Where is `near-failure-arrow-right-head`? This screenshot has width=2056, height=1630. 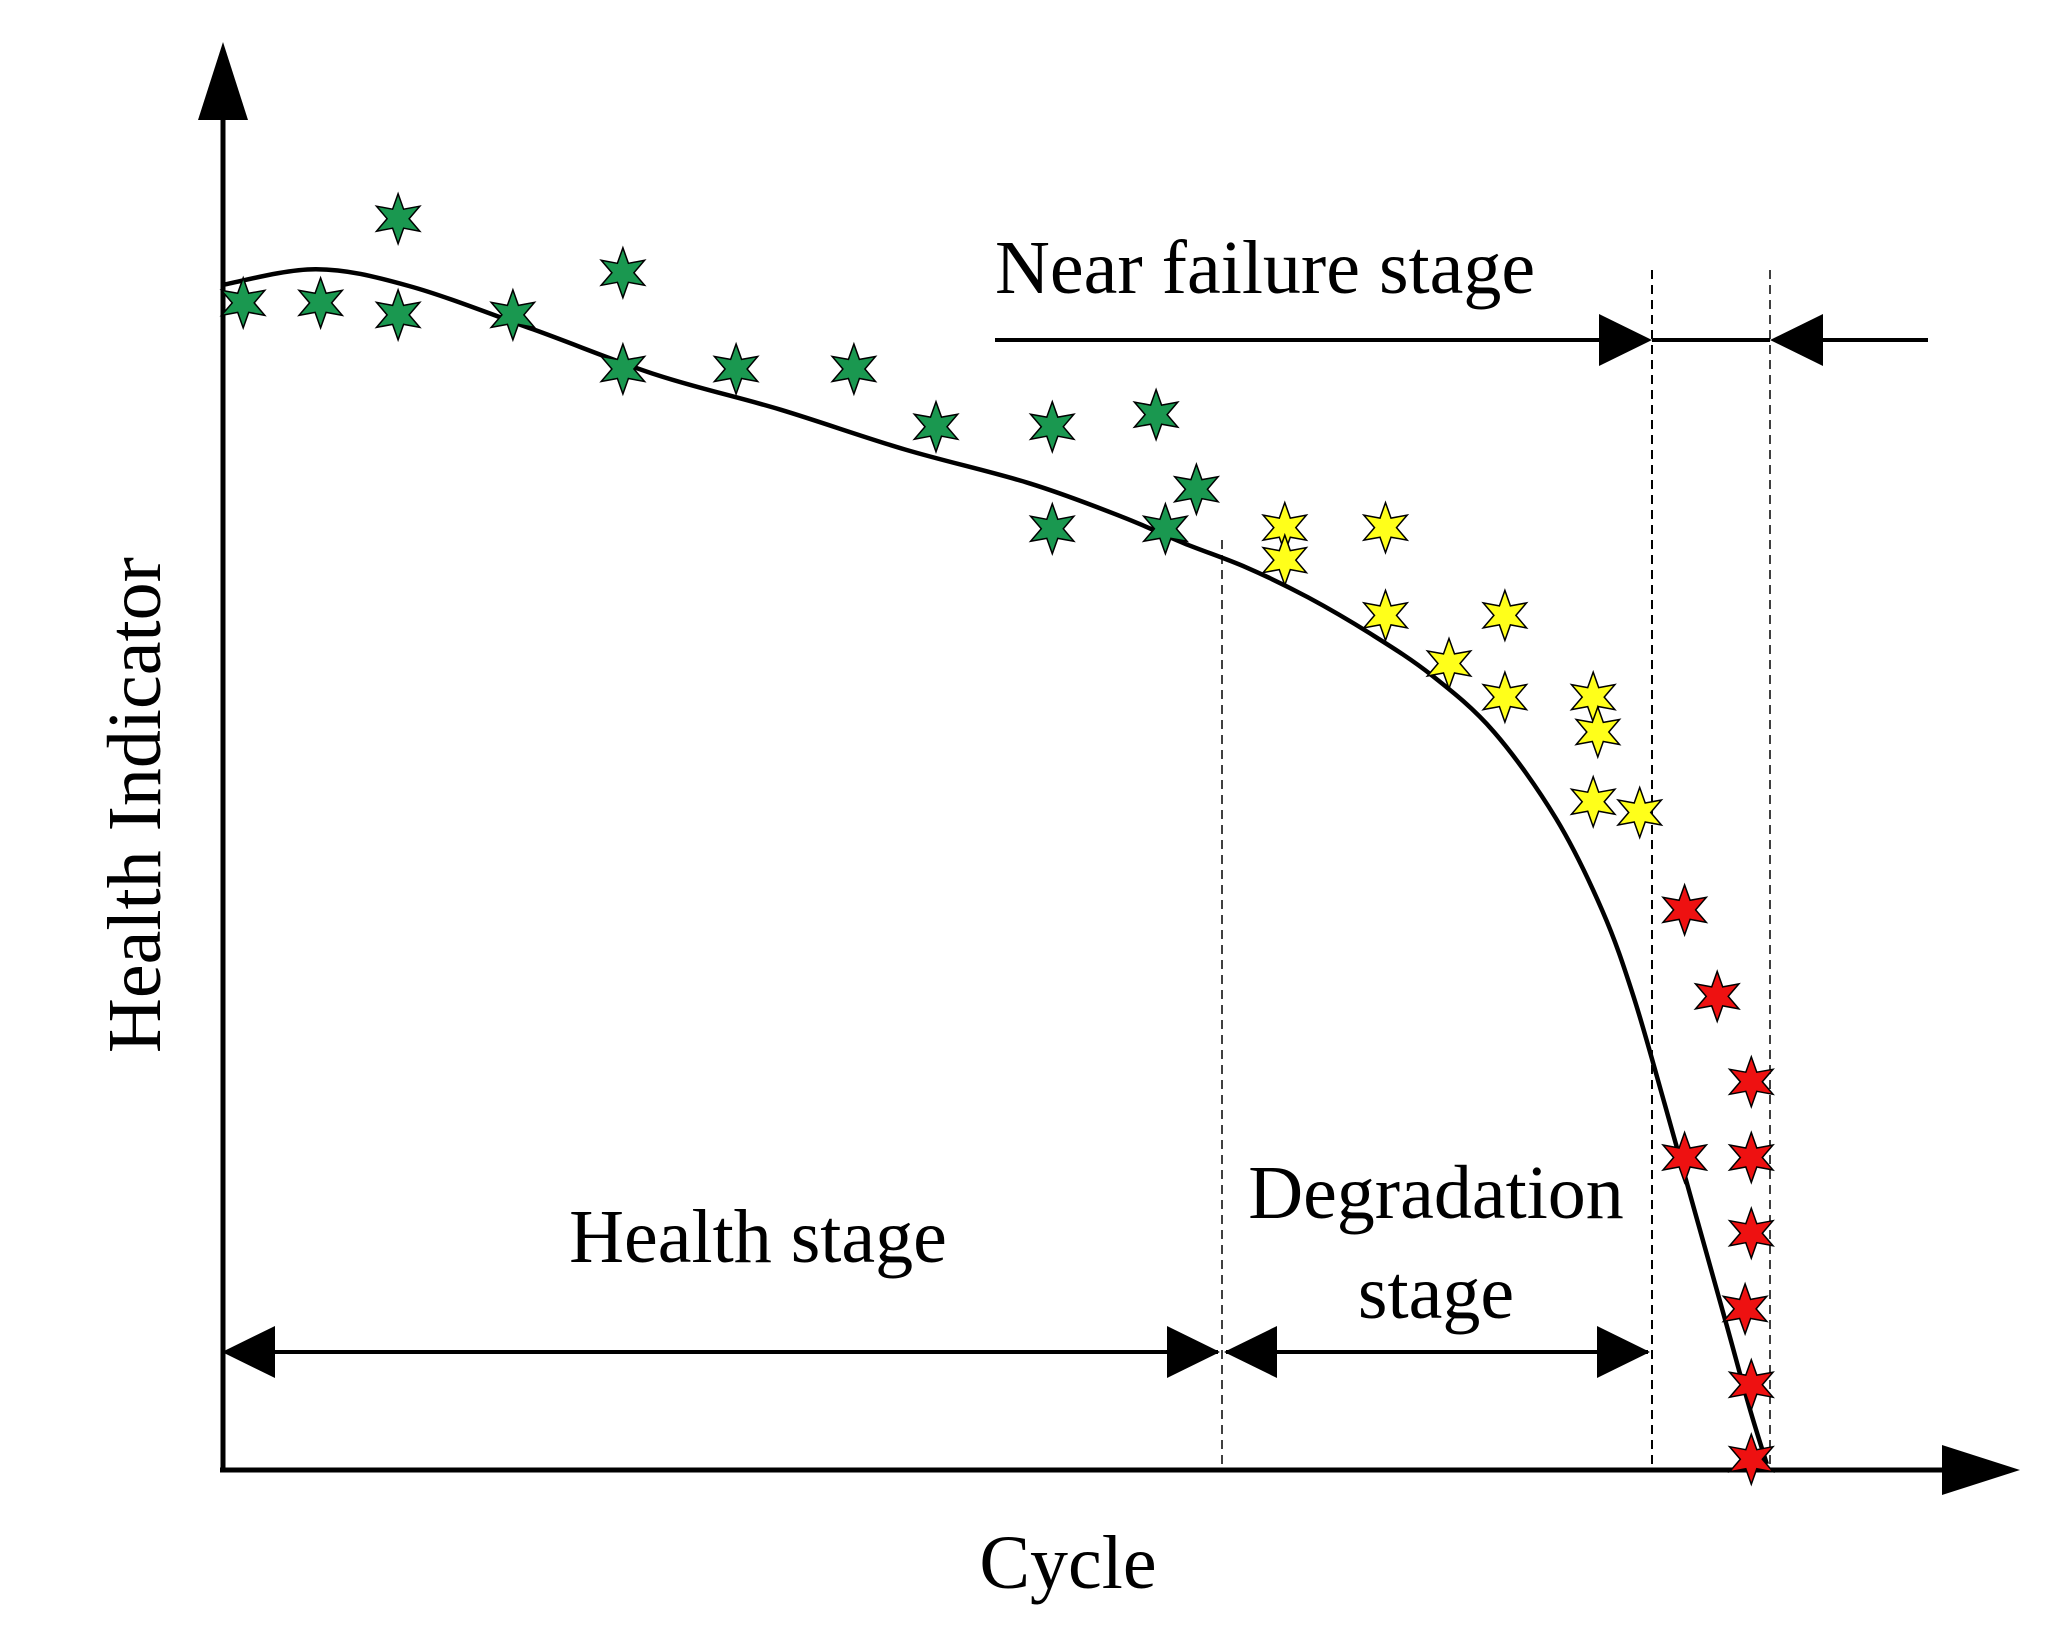 near-failure-arrow-right-head is located at coordinates (1796, 340).